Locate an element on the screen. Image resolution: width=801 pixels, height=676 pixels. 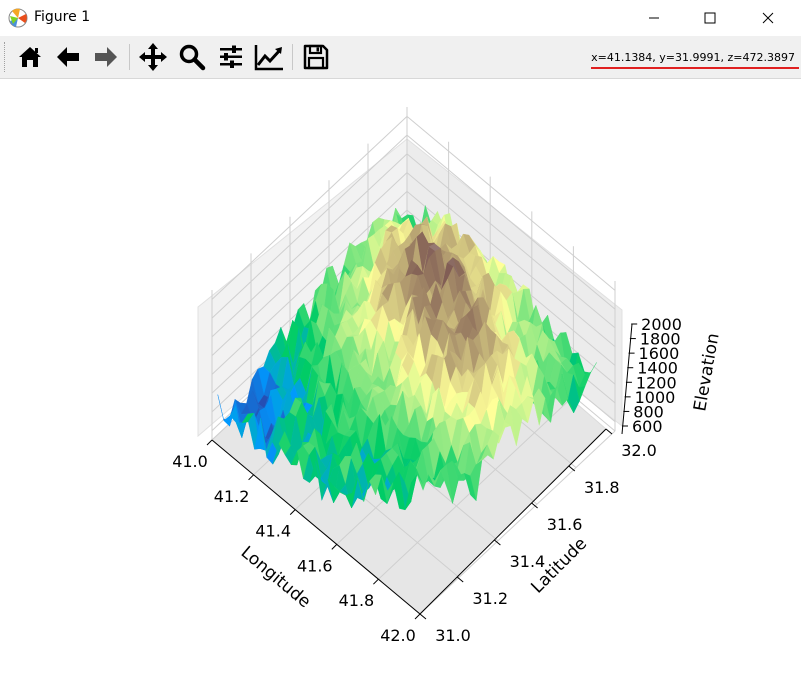
edit-axes-button is located at coordinates (269, 57).